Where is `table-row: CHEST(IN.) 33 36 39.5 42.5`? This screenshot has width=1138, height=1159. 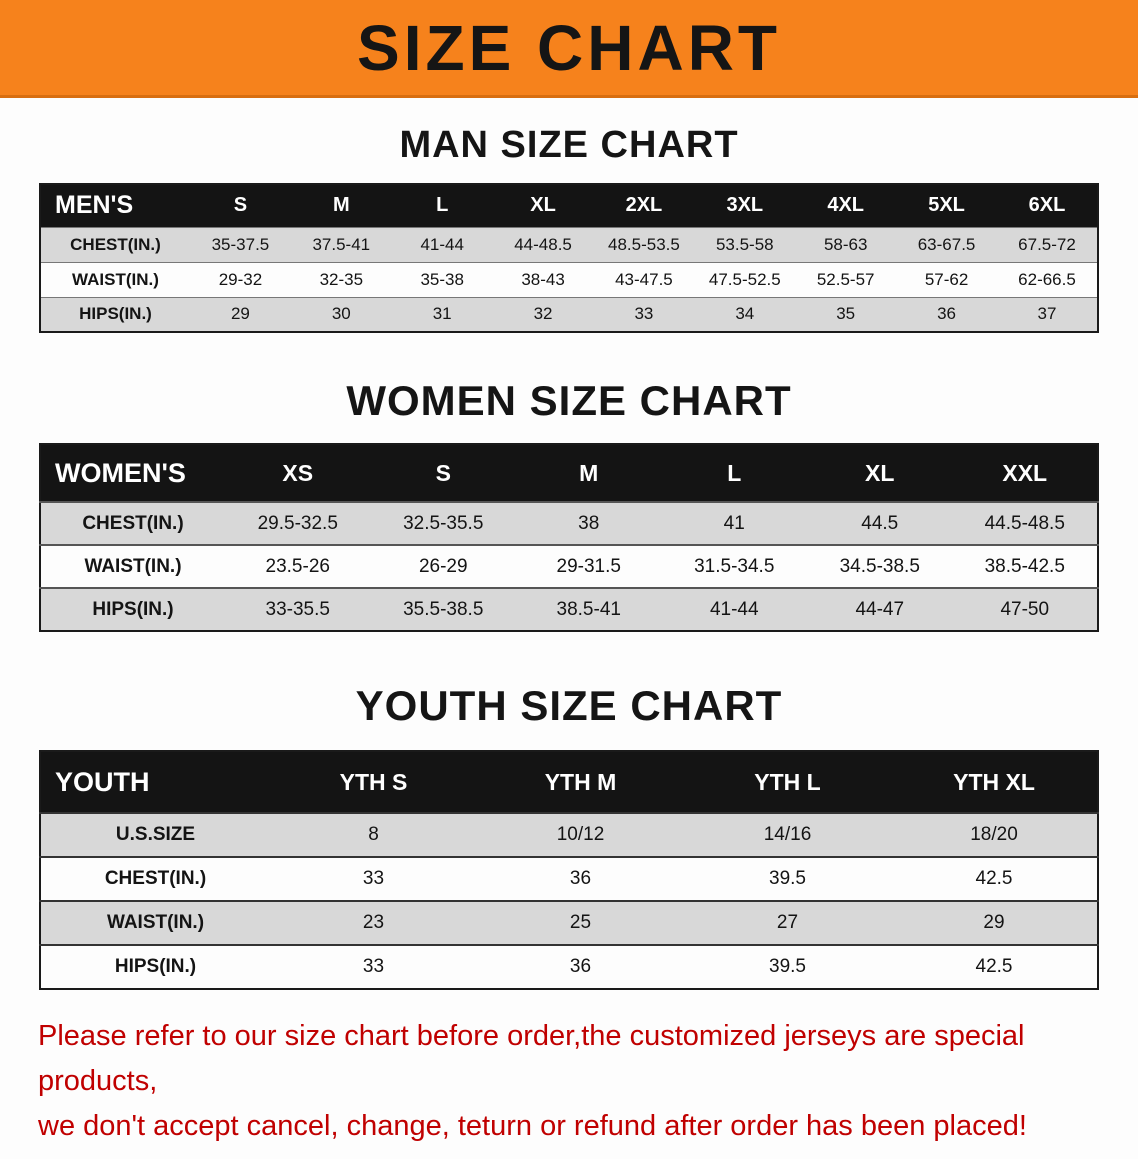 table-row: CHEST(IN.) 33 36 39.5 42.5 is located at coordinates (569, 879).